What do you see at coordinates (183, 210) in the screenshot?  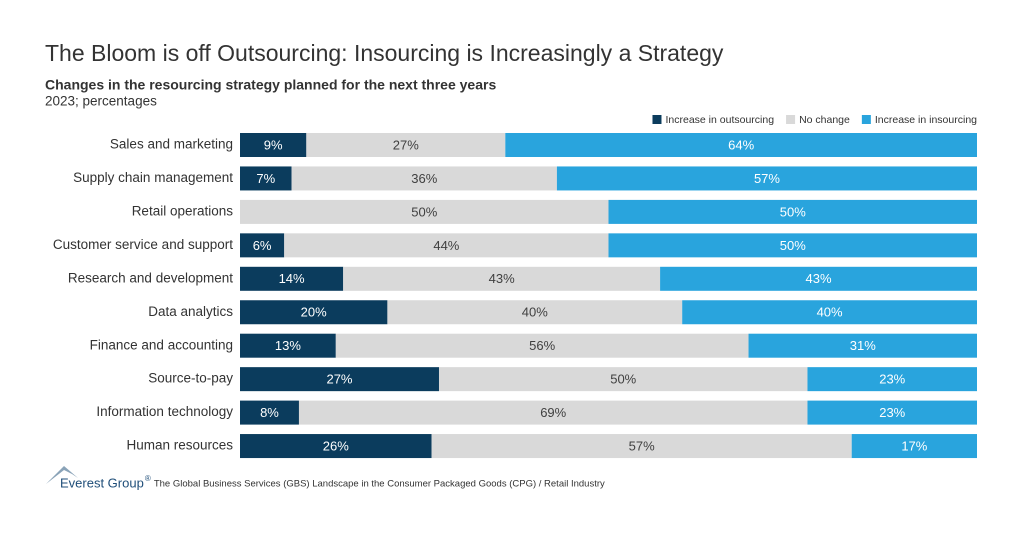 I see `y-tick-label: Retail operations` at bounding box center [183, 210].